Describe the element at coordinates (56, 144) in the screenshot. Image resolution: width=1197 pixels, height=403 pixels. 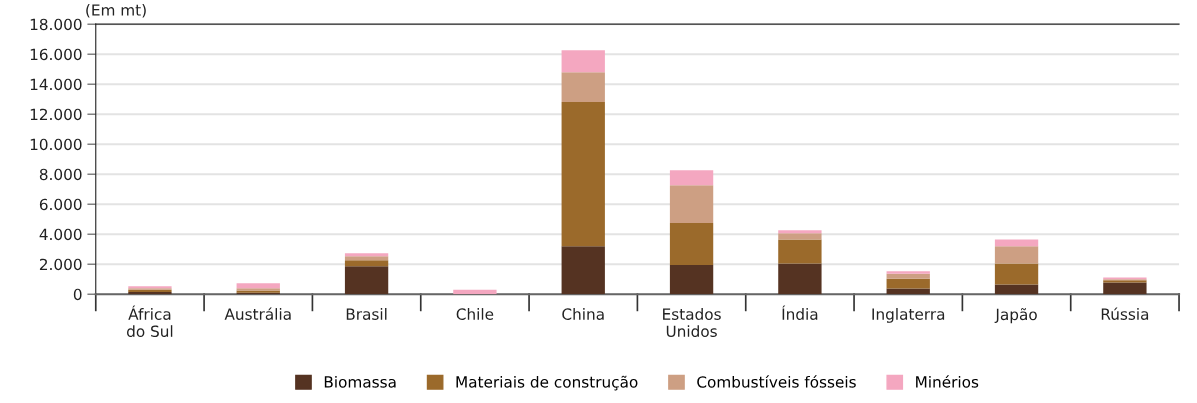
I see `y-tick-label: 10.000` at that location.